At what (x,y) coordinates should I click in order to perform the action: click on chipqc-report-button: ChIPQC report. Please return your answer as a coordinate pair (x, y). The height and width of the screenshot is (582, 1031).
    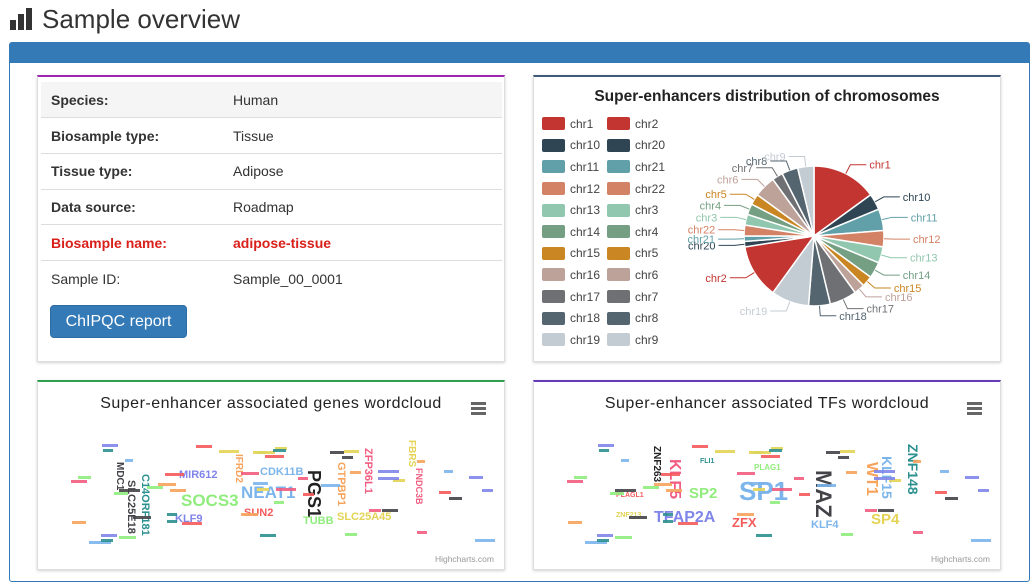
    Looking at the image, I should click on (118, 321).